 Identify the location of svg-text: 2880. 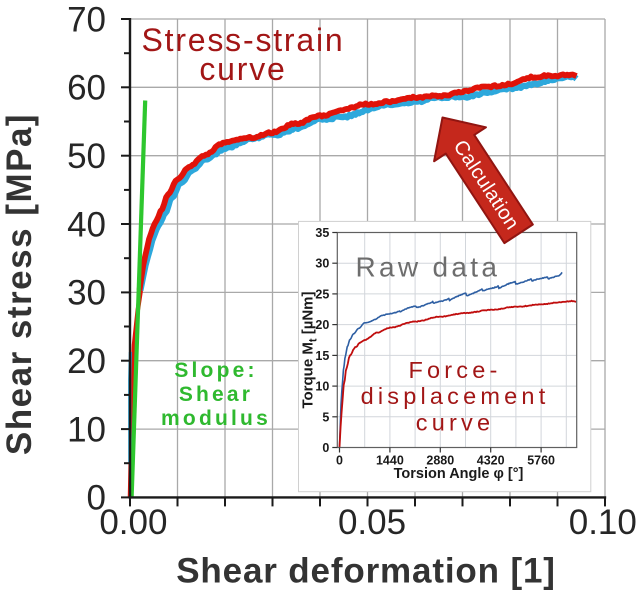
(440, 461).